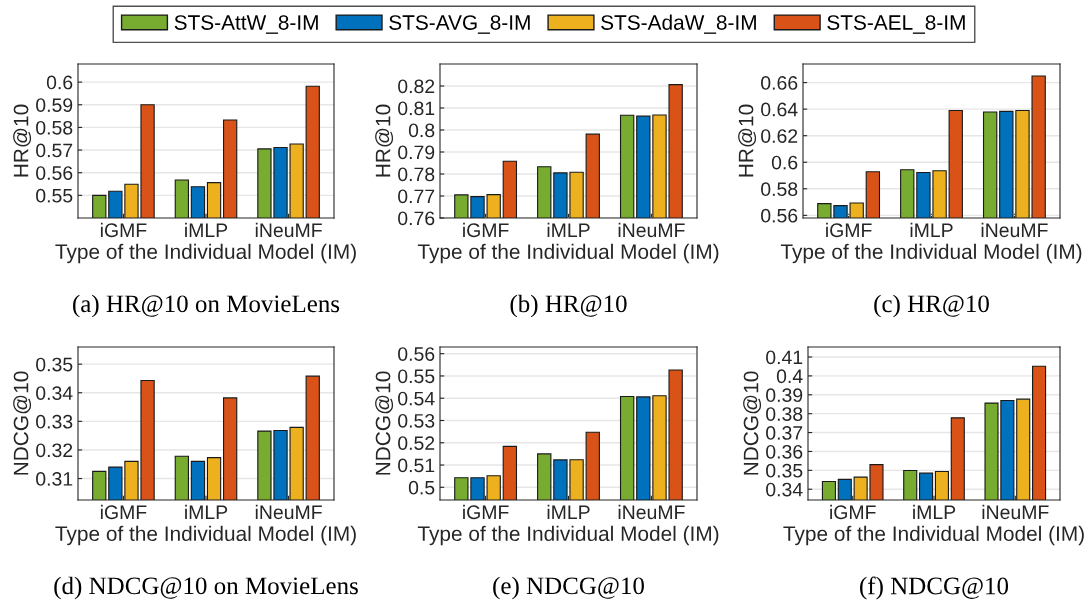 The height and width of the screenshot is (608, 1088). Describe the element at coordinates (206, 306) in the screenshot. I see `text: (a) HR@10 on MovieLens` at that location.